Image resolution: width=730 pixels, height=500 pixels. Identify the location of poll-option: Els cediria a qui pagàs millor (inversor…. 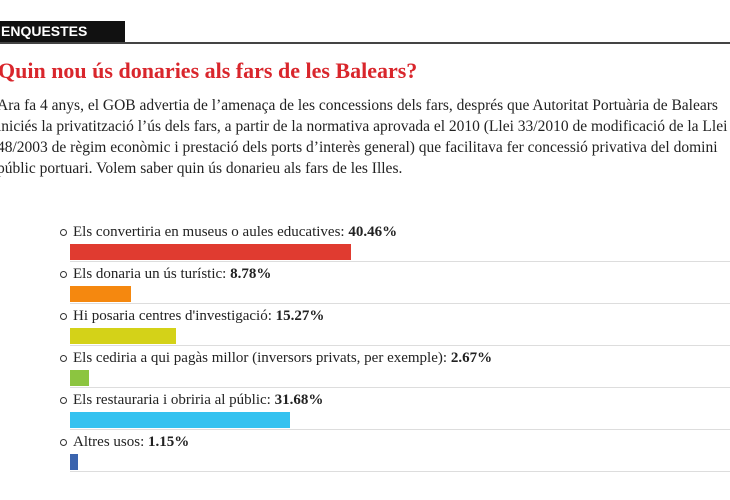
(395, 369).